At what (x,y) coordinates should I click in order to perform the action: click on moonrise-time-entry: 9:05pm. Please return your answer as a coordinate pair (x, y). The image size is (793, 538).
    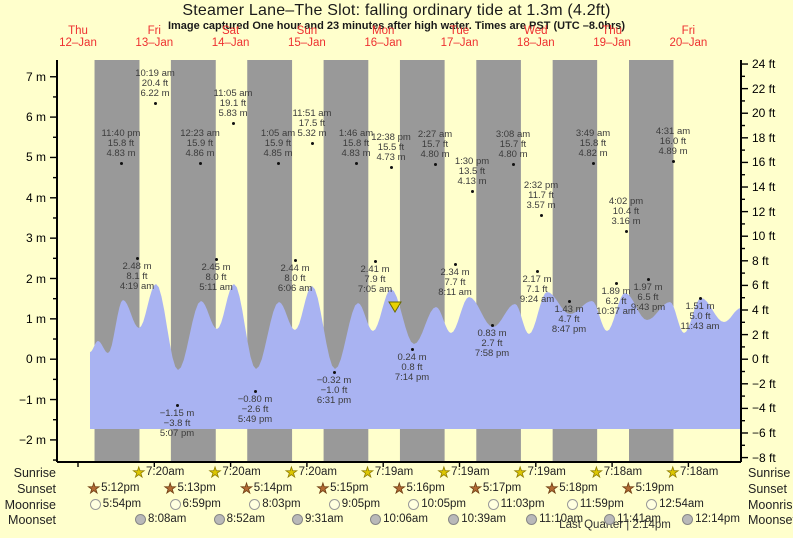
    Looking at the image, I should click on (354, 504).